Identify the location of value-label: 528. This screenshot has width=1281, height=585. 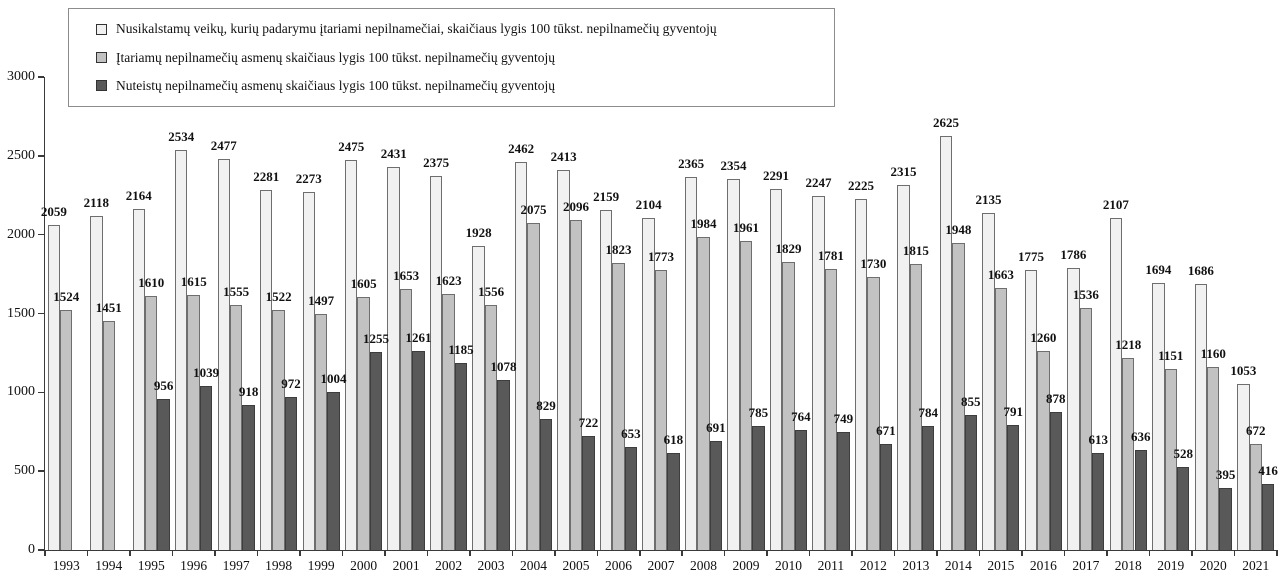
(1183, 453).